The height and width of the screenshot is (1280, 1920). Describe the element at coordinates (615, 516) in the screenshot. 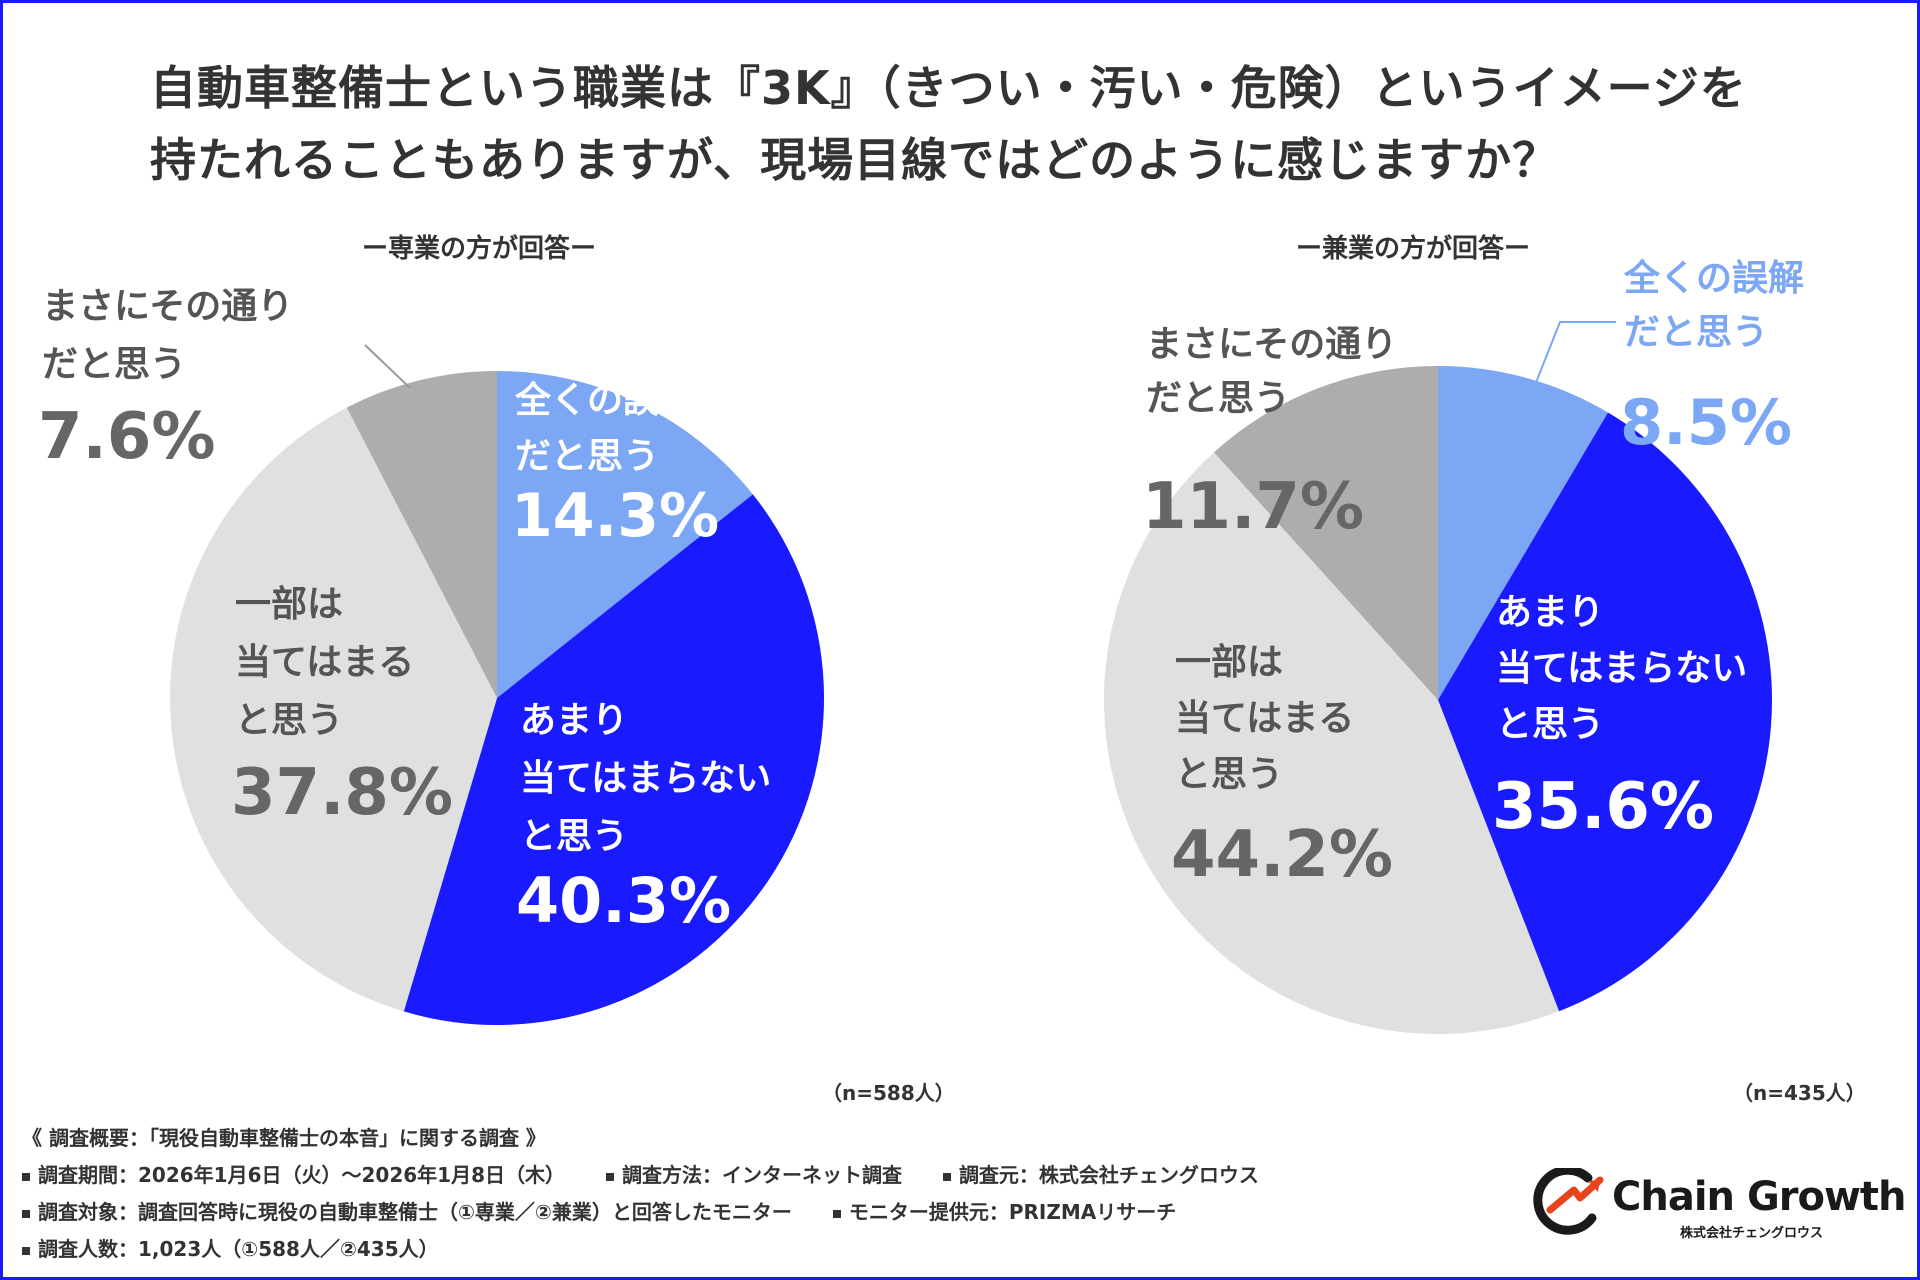

I see `value-label: 14.3%` at that location.